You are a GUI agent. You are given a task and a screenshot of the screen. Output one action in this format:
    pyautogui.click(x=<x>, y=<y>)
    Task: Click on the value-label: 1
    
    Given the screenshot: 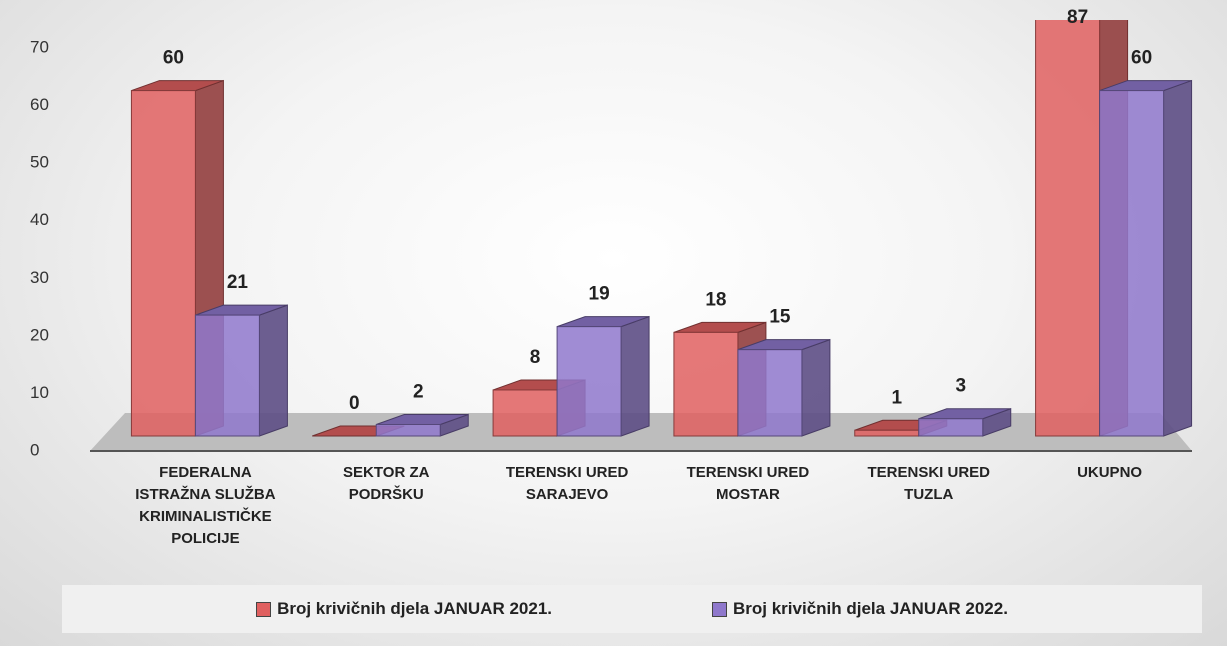 What is the action you would take?
    pyautogui.click(x=896, y=397)
    